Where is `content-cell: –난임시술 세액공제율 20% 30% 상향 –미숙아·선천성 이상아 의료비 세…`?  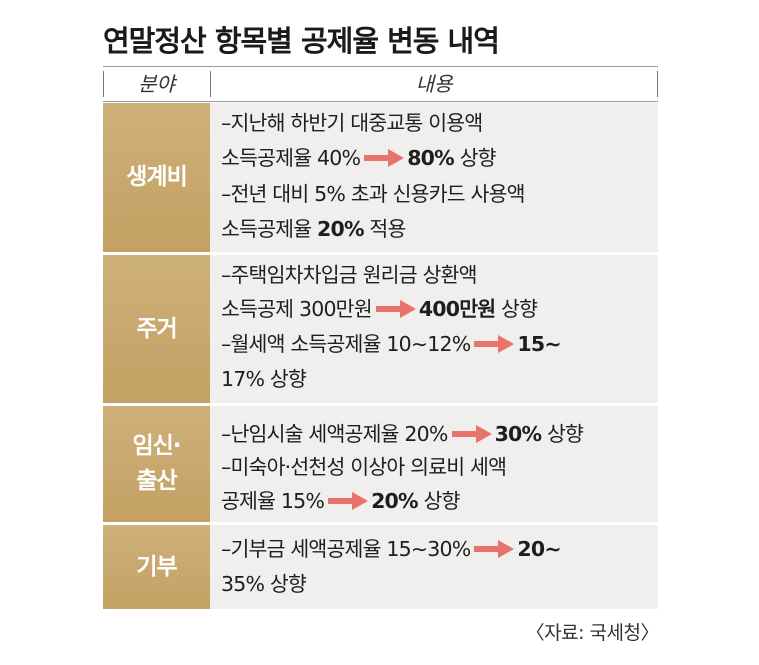 content-cell: –난임시술 세액공제율 20% 30% 상향 –미숙아·선천성 이상아 의료비 세… is located at coordinates (434, 464).